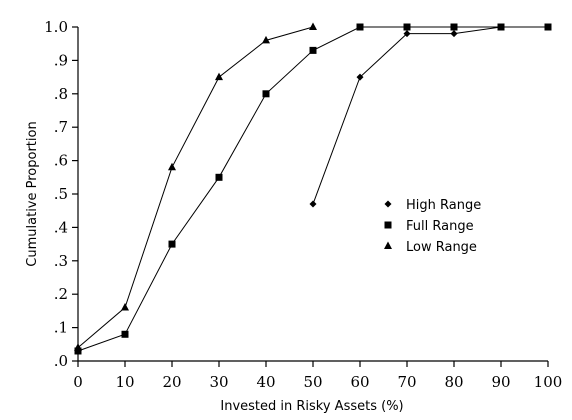  I want to click on y-tick-label: .4, so click(61, 227).